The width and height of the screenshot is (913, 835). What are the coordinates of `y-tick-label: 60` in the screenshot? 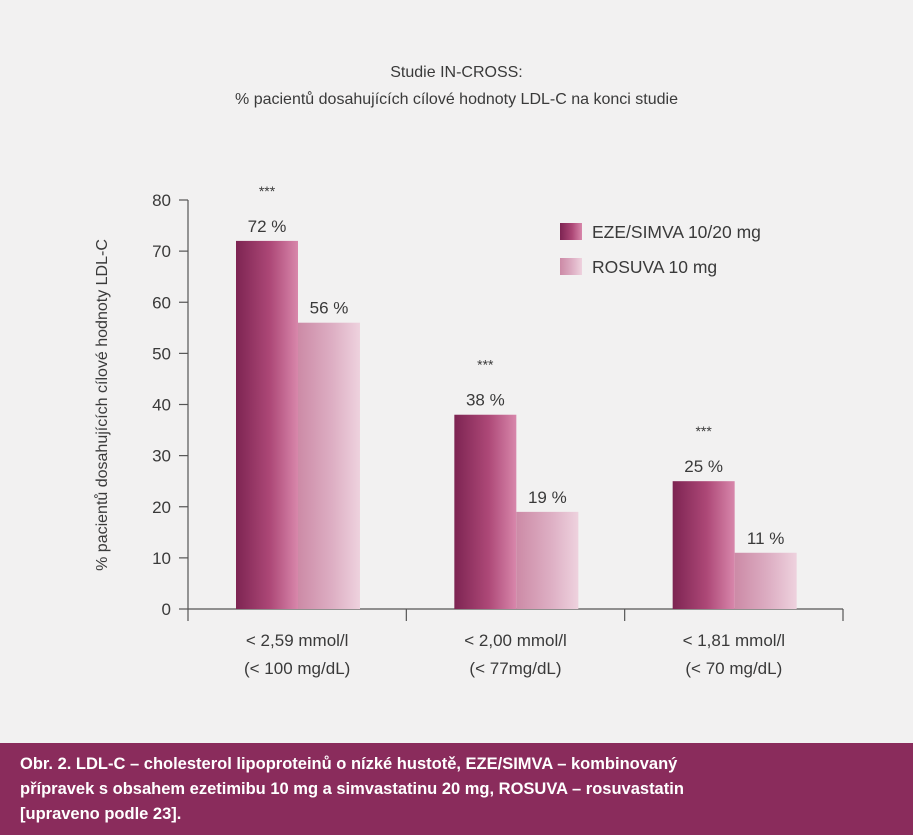 It's located at (161, 302).